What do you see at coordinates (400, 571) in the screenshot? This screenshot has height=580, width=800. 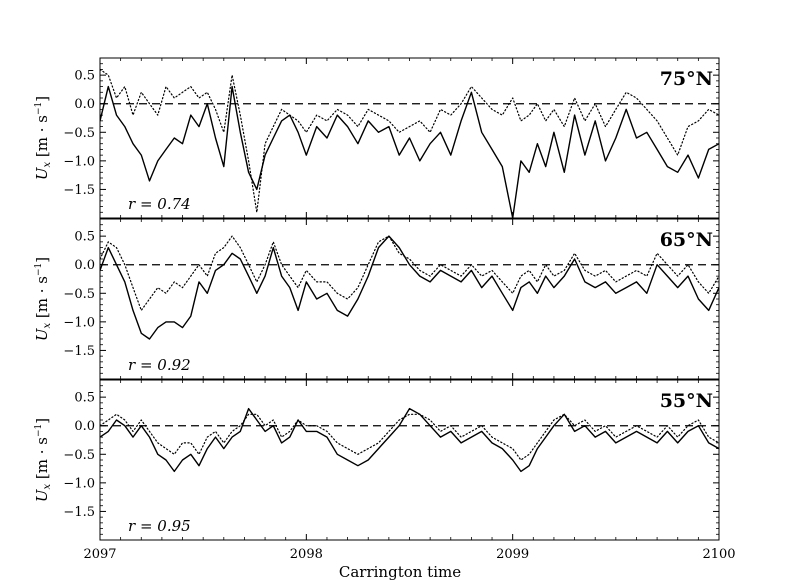 I see `x-axis-title: Carrington time` at bounding box center [400, 571].